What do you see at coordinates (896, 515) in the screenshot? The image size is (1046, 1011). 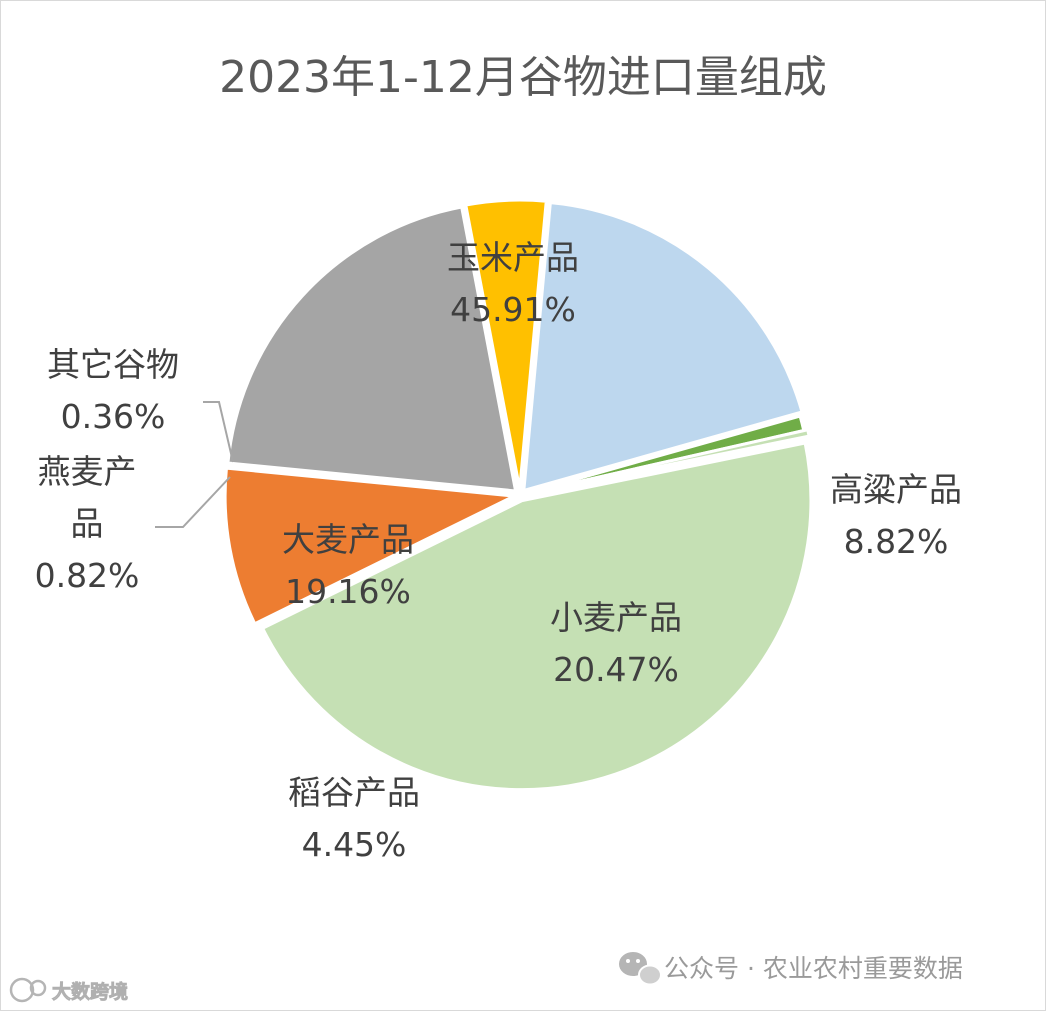 I see `slice-label-2: 高粱产品 8.82%` at bounding box center [896, 515].